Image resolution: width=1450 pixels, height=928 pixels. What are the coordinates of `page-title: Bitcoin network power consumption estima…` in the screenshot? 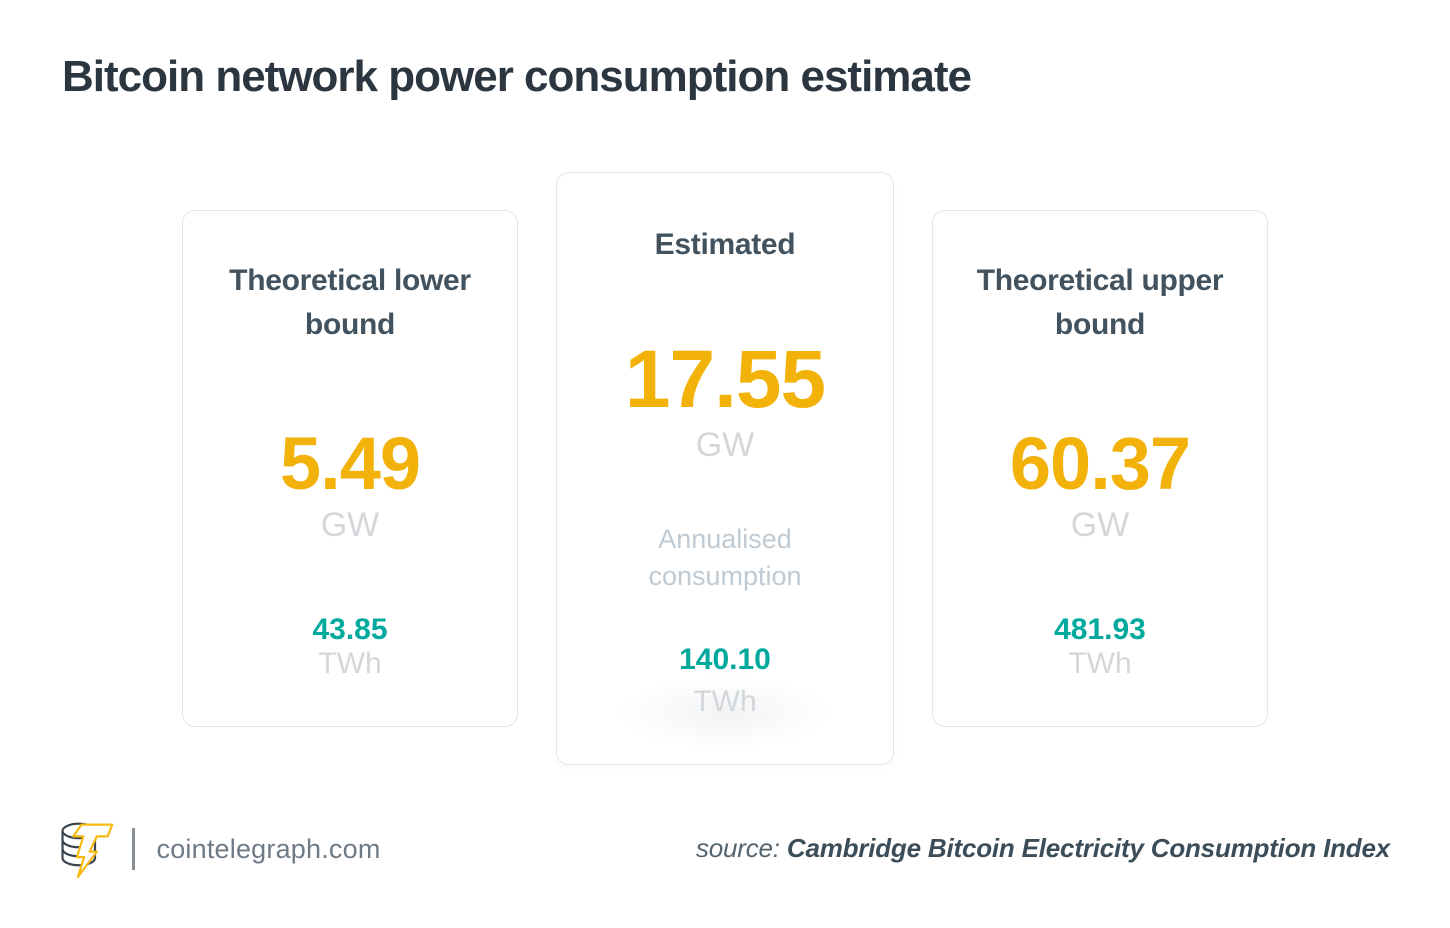 It's located at (517, 76).